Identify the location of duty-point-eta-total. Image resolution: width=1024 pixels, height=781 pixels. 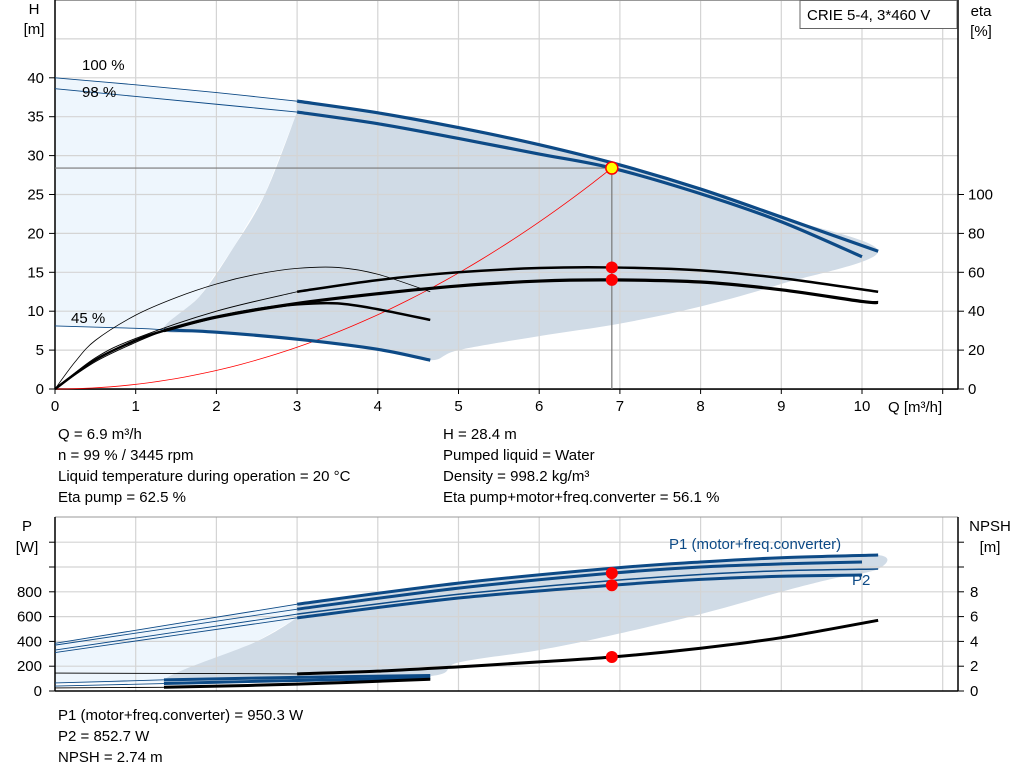
(611, 279).